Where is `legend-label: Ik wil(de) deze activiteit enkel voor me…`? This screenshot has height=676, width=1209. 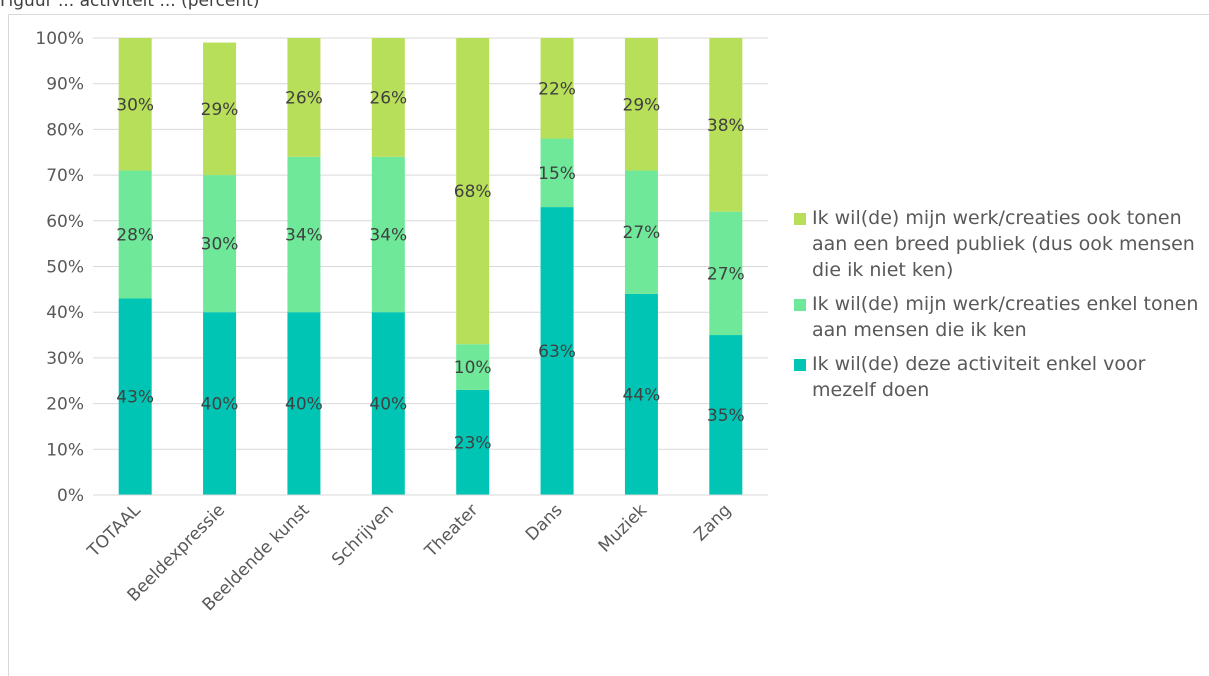
legend-label: Ik wil(de) deze activiteit enkel voor me… is located at coordinates (979, 377).